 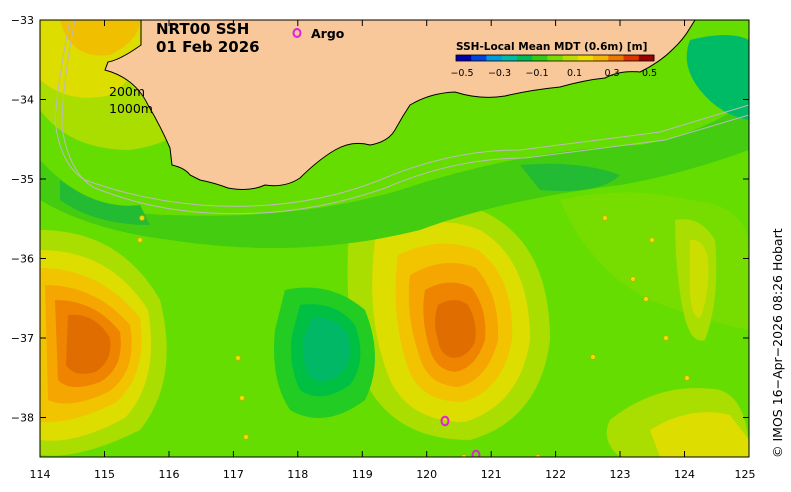 What do you see at coordinates (22, 179) in the screenshot?
I see `y-tick-label: −35` at bounding box center [22, 179].